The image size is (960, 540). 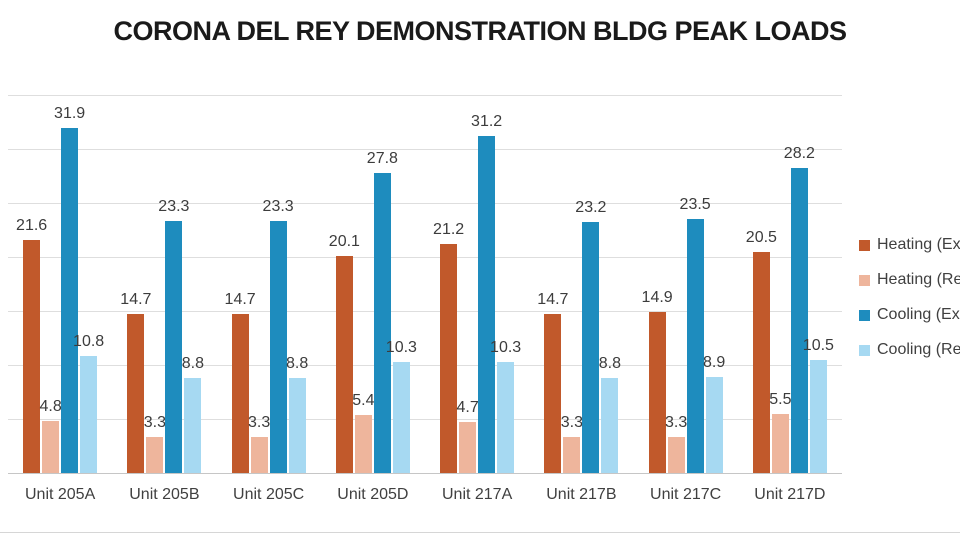 I want to click on legend-item-heating-ex: Heating (Ex, so click(x=909, y=245).